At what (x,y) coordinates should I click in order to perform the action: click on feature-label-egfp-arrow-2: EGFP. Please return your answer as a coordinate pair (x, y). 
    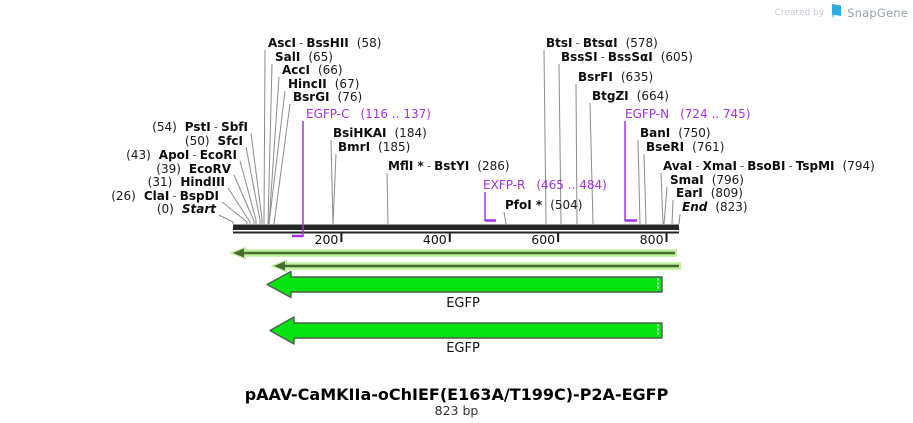
    Looking at the image, I should click on (463, 348).